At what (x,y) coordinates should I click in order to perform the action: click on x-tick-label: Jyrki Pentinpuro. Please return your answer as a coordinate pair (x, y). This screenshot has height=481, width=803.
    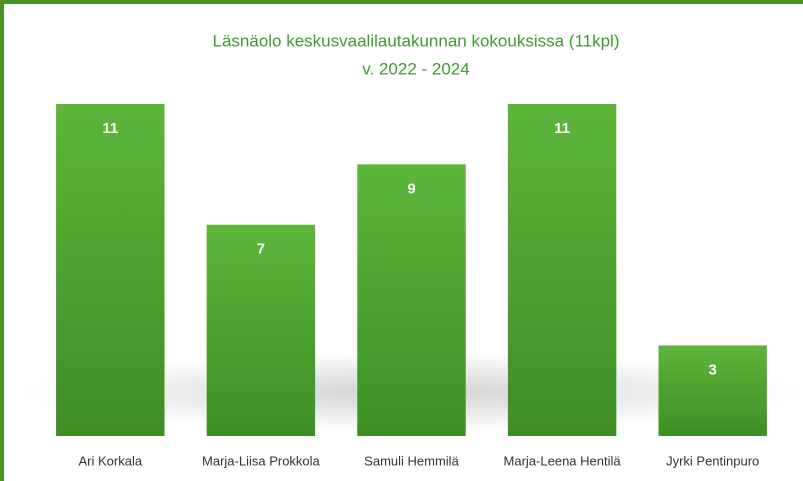
    Looking at the image, I should click on (712, 460).